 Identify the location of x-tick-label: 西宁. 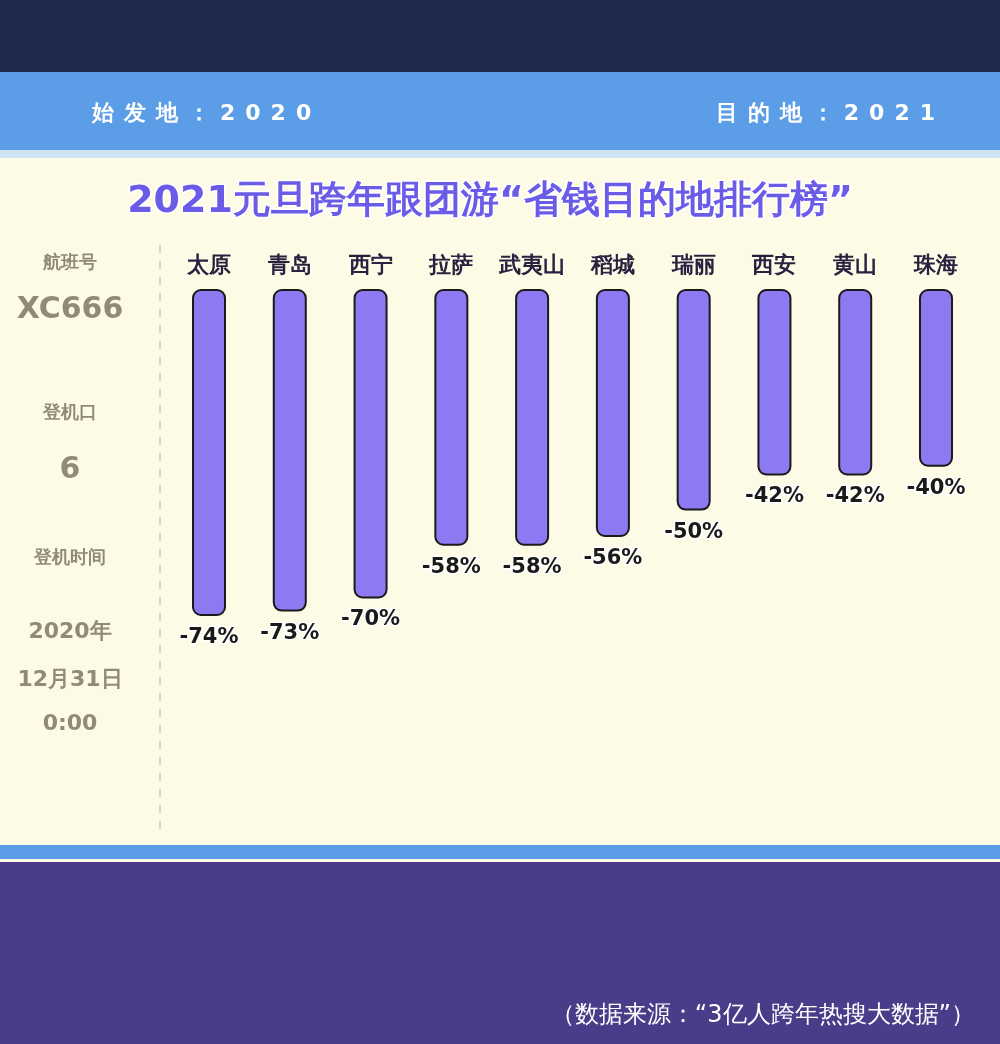
(370, 264).